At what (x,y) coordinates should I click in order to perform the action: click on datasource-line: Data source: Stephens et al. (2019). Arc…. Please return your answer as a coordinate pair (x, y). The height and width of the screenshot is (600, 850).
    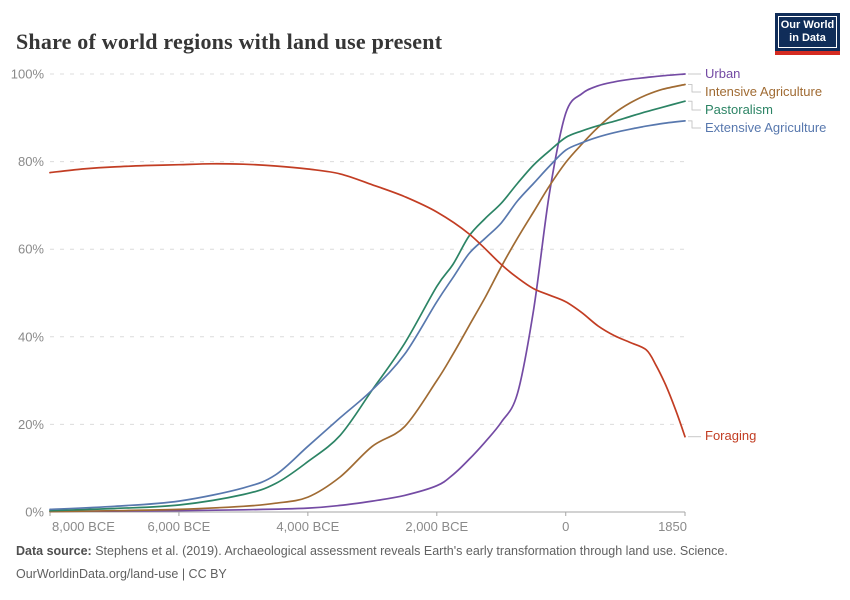
    Looking at the image, I should click on (426, 551).